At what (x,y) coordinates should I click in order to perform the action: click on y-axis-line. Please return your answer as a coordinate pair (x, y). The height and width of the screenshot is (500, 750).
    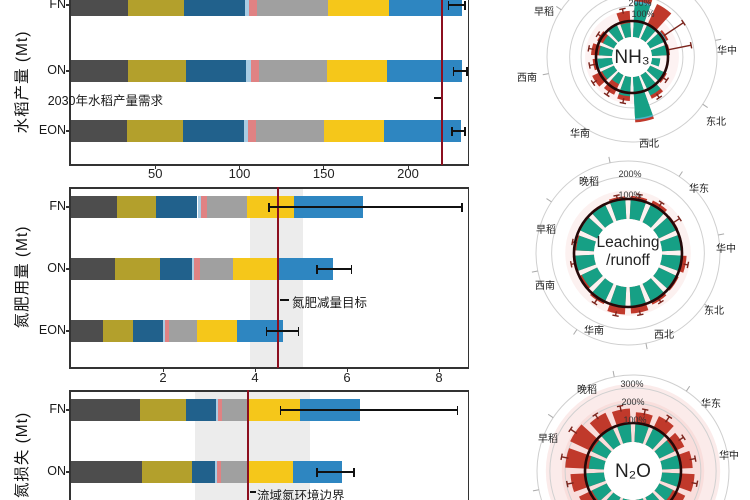
    Looking at the image, I should click on (70, 445).